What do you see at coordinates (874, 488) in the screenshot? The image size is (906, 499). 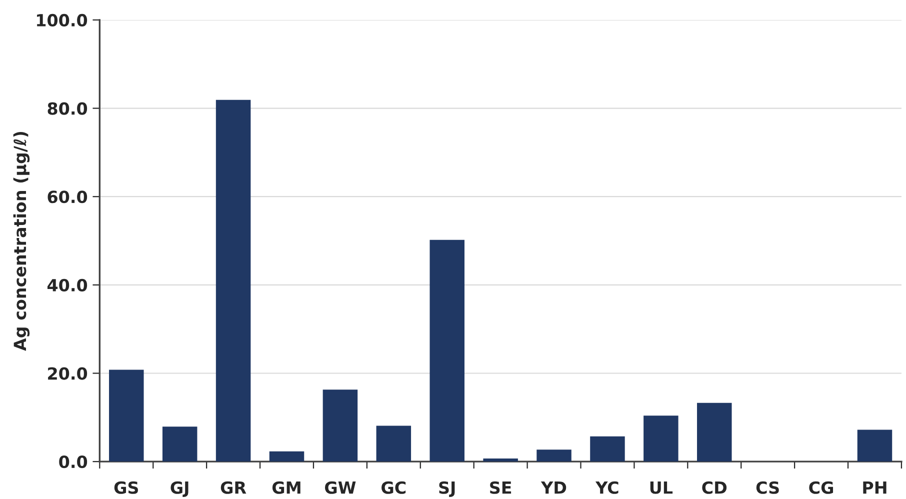 I see `x-tick-label: PH` at bounding box center [874, 488].